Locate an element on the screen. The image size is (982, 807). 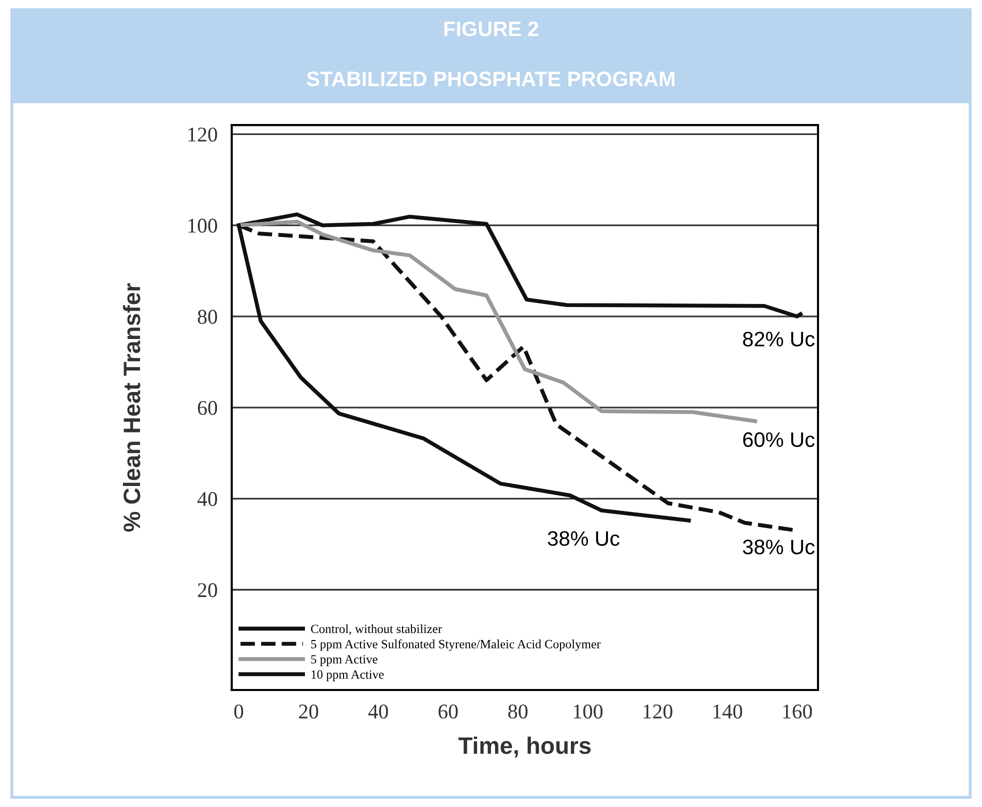
x-tick-label: 120 is located at coordinates (658, 711).